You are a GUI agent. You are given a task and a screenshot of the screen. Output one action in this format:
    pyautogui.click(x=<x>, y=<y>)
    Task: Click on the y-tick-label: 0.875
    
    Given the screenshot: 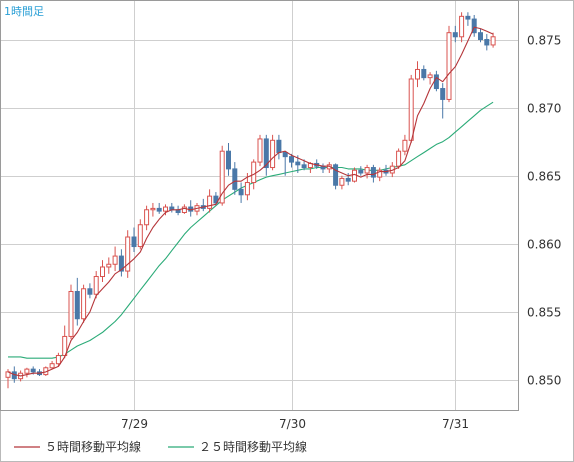 What is the action you would take?
    pyautogui.click(x=544, y=41)
    